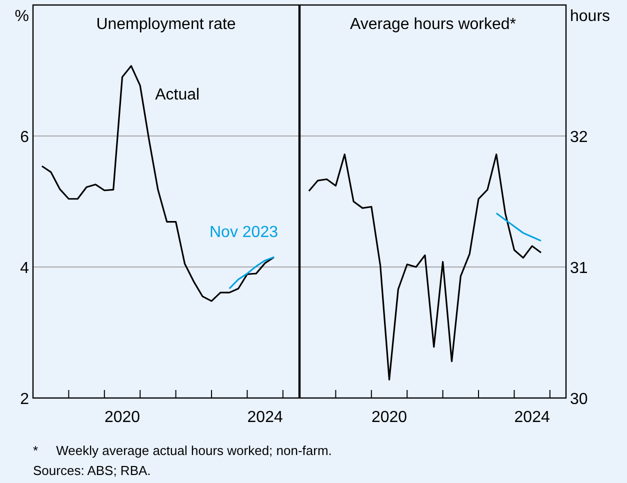 The width and height of the screenshot is (627, 483). Describe the element at coordinates (177, 95) in the screenshot. I see `series-label: Actual` at that location.